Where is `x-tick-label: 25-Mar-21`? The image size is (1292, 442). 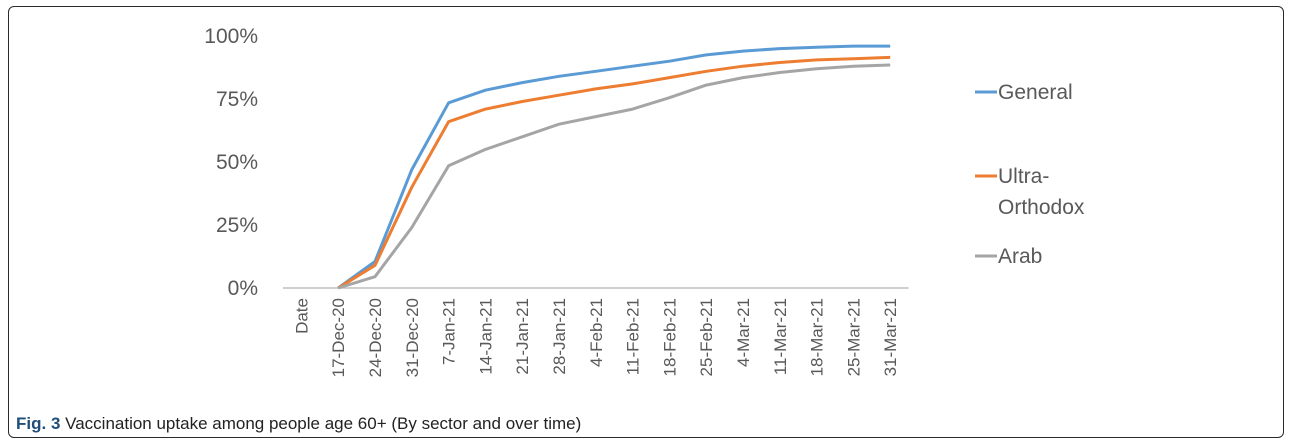
x-tick-label: 25-Mar-21 is located at coordinates (853, 337).